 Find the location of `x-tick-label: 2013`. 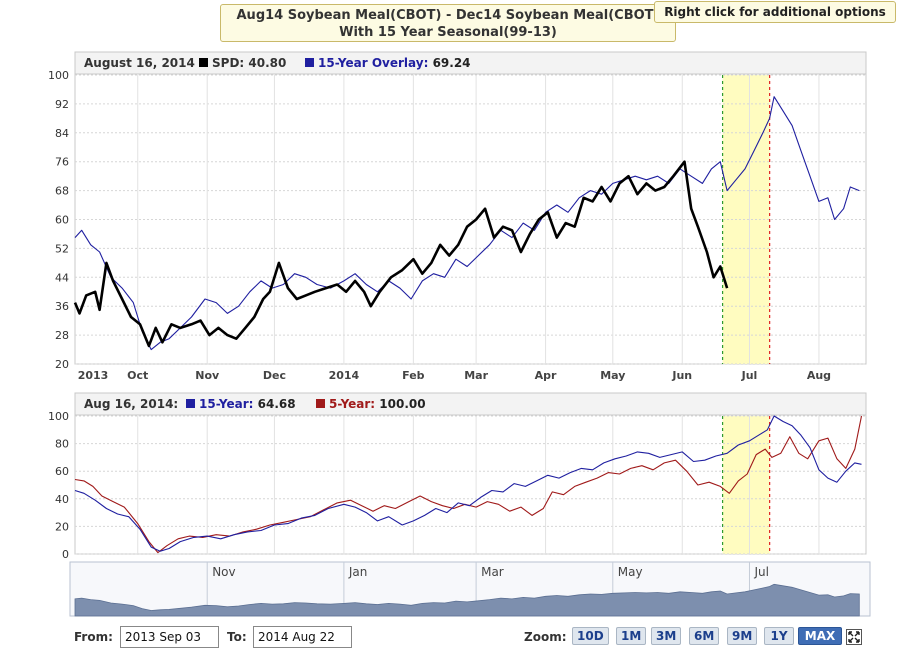

x-tick-label: 2013 is located at coordinates (93, 375).